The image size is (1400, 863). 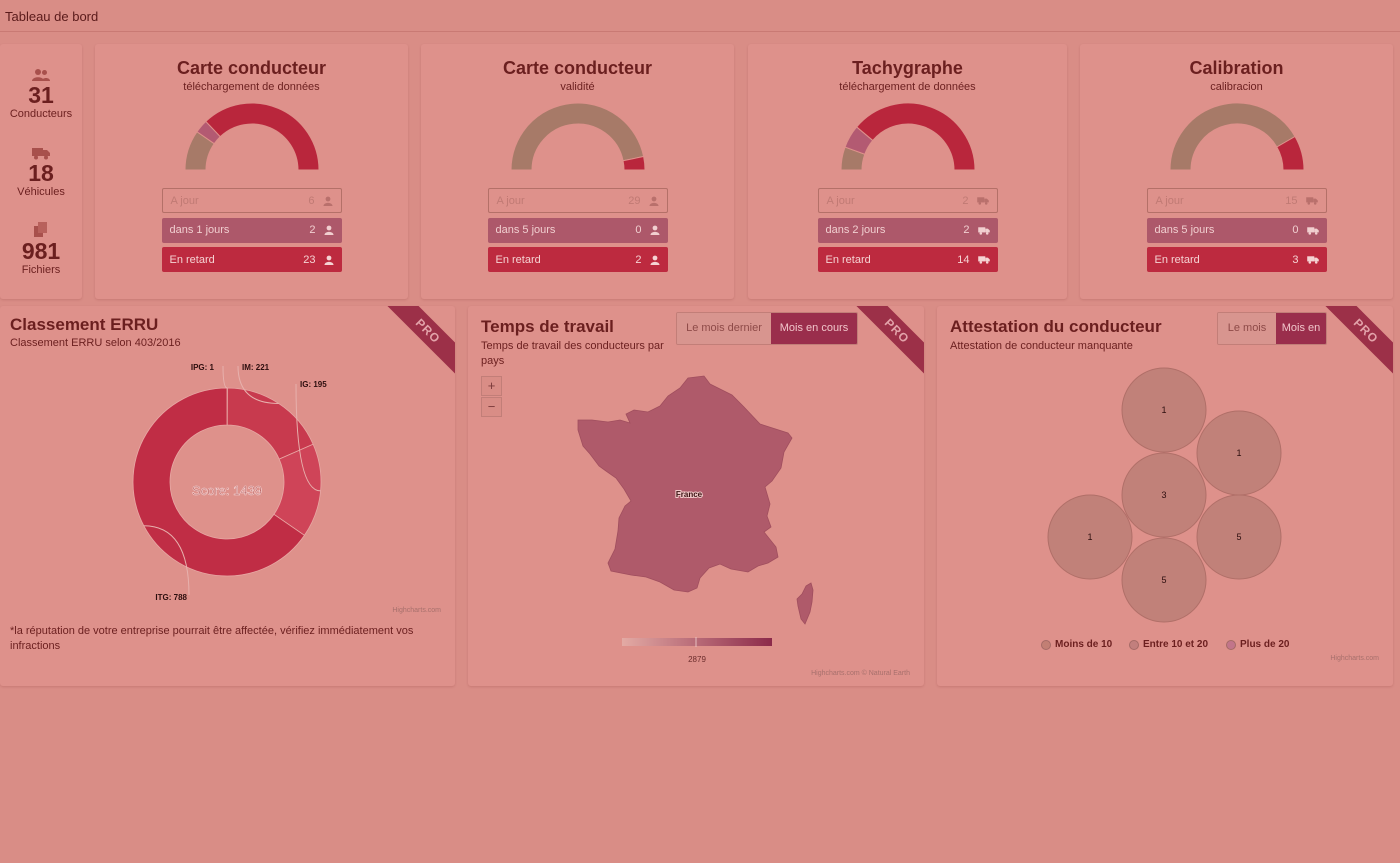 What do you see at coordinates (907, 68) in the screenshot?
I see `gauge-title: Tachygraphe` at bounding box center [907, 68].